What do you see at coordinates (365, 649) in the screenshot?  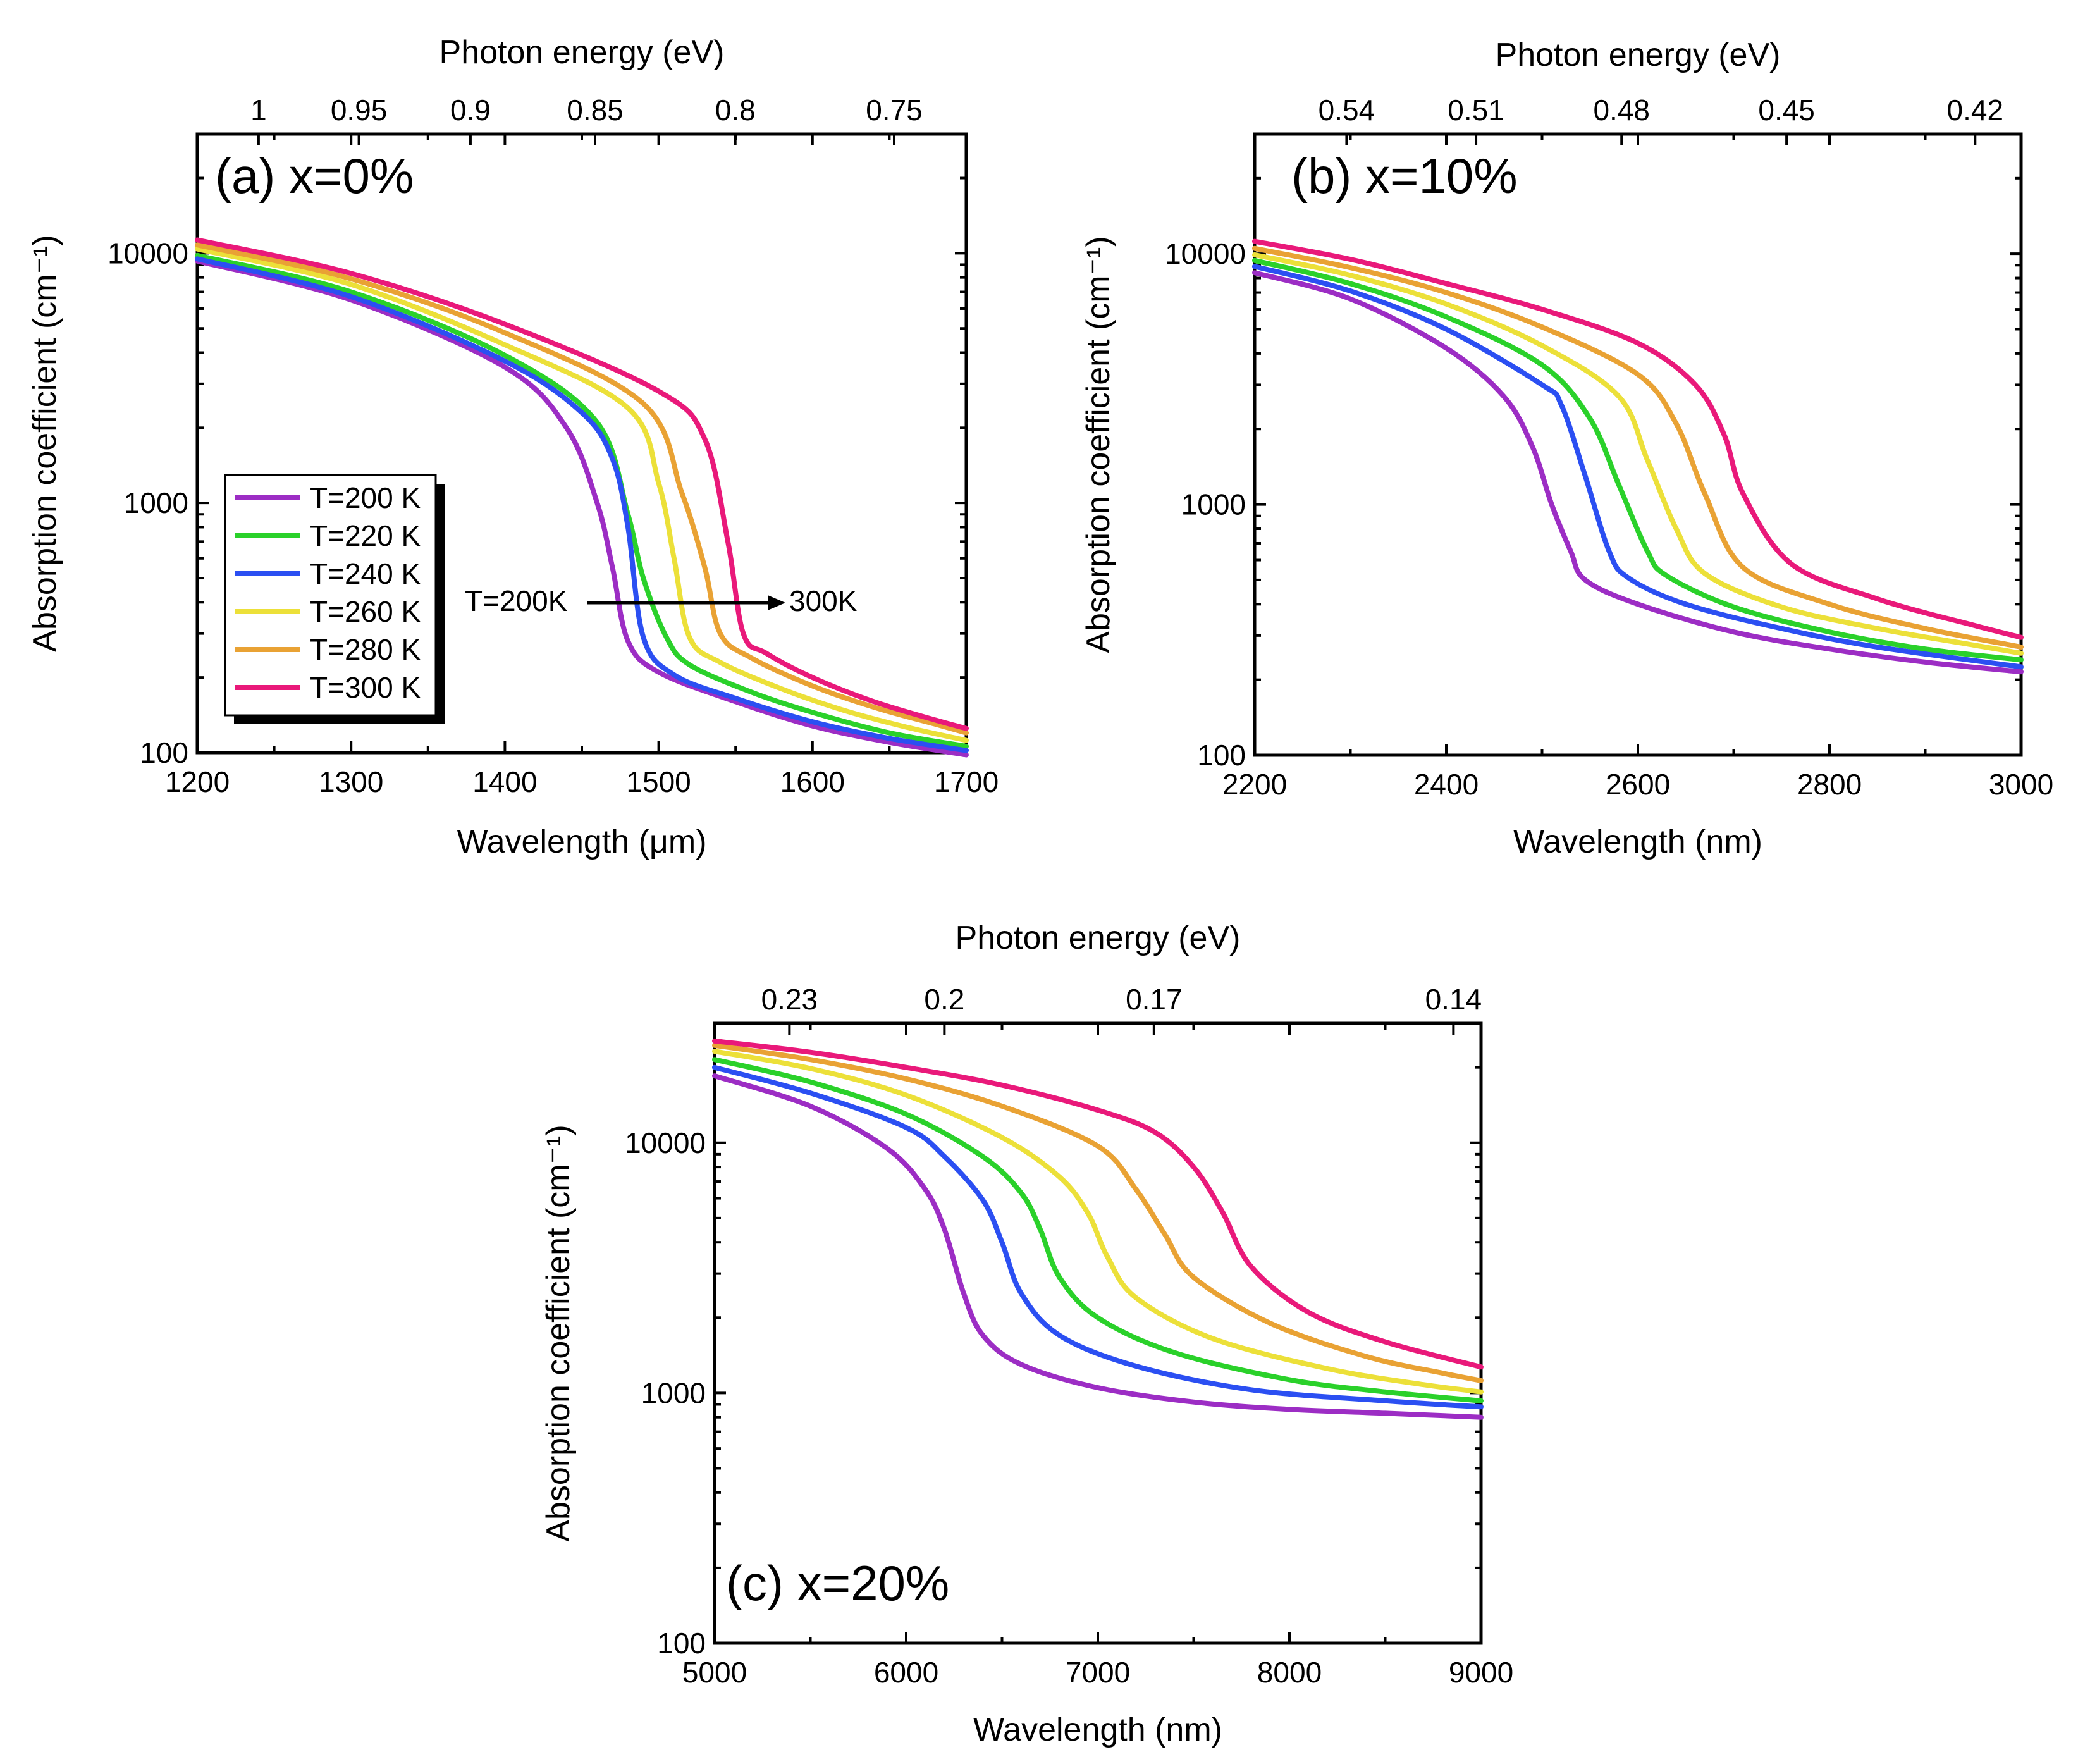 I see `legend-label: T=280 K` at bounding box center [365, 649].